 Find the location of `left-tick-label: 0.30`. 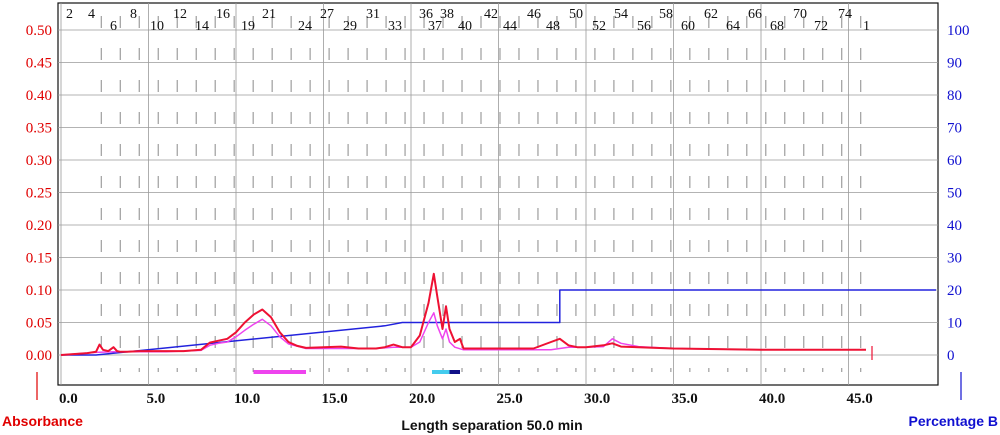

left-tick-label: 0.30 is located at coordinates (39, 161).